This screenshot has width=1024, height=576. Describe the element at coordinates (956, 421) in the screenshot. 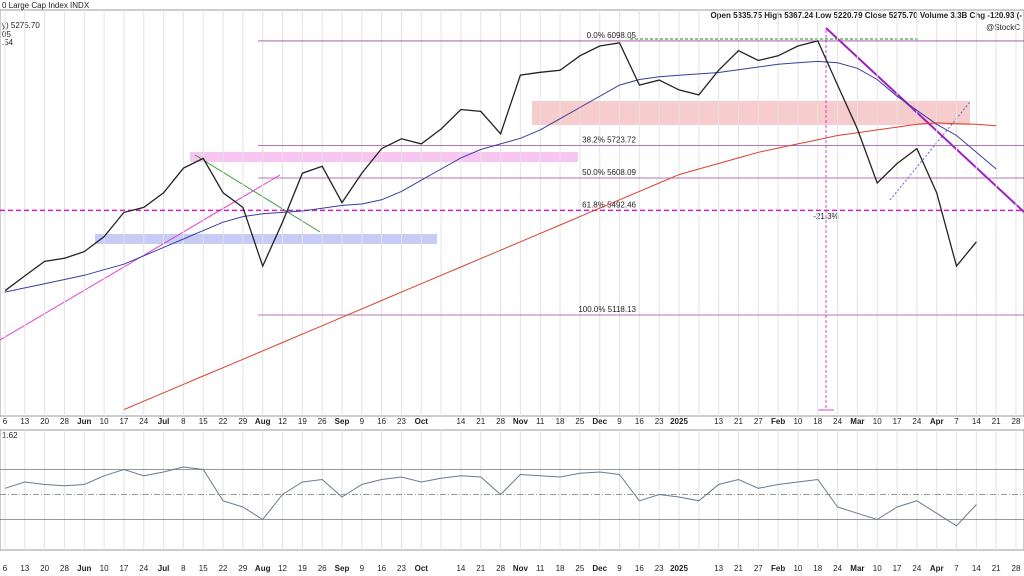

I see `x-tick-label: 7` at that location.